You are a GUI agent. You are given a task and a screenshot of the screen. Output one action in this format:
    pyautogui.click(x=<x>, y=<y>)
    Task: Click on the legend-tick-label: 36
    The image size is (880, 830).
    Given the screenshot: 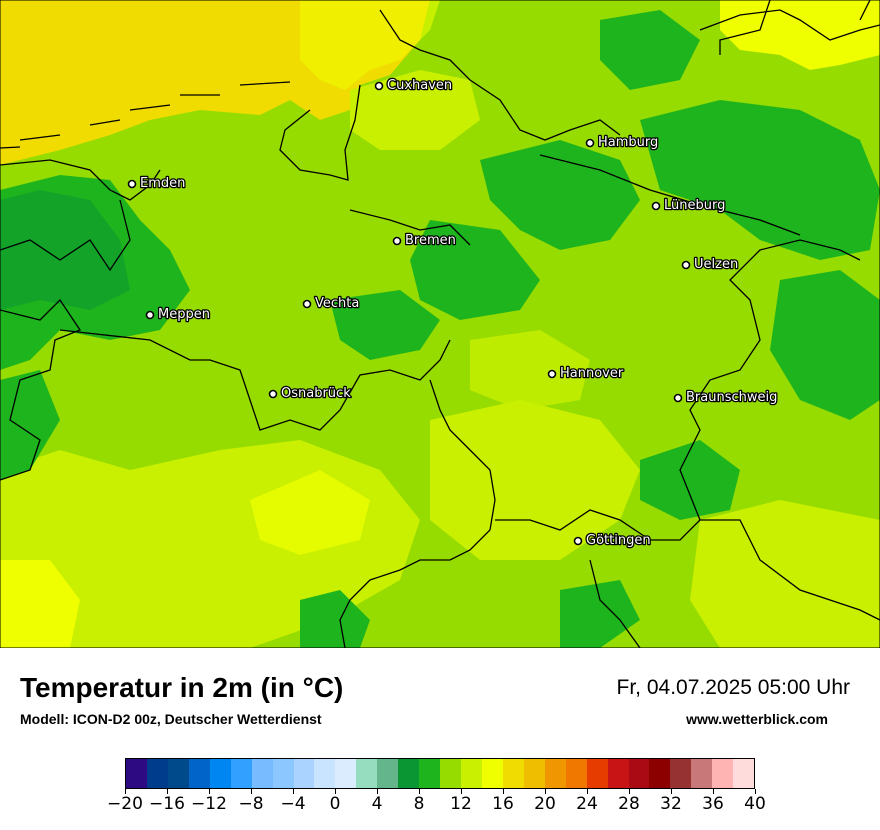 What is the action you would take?
    pyautogui.click(x=713, y=804)
    